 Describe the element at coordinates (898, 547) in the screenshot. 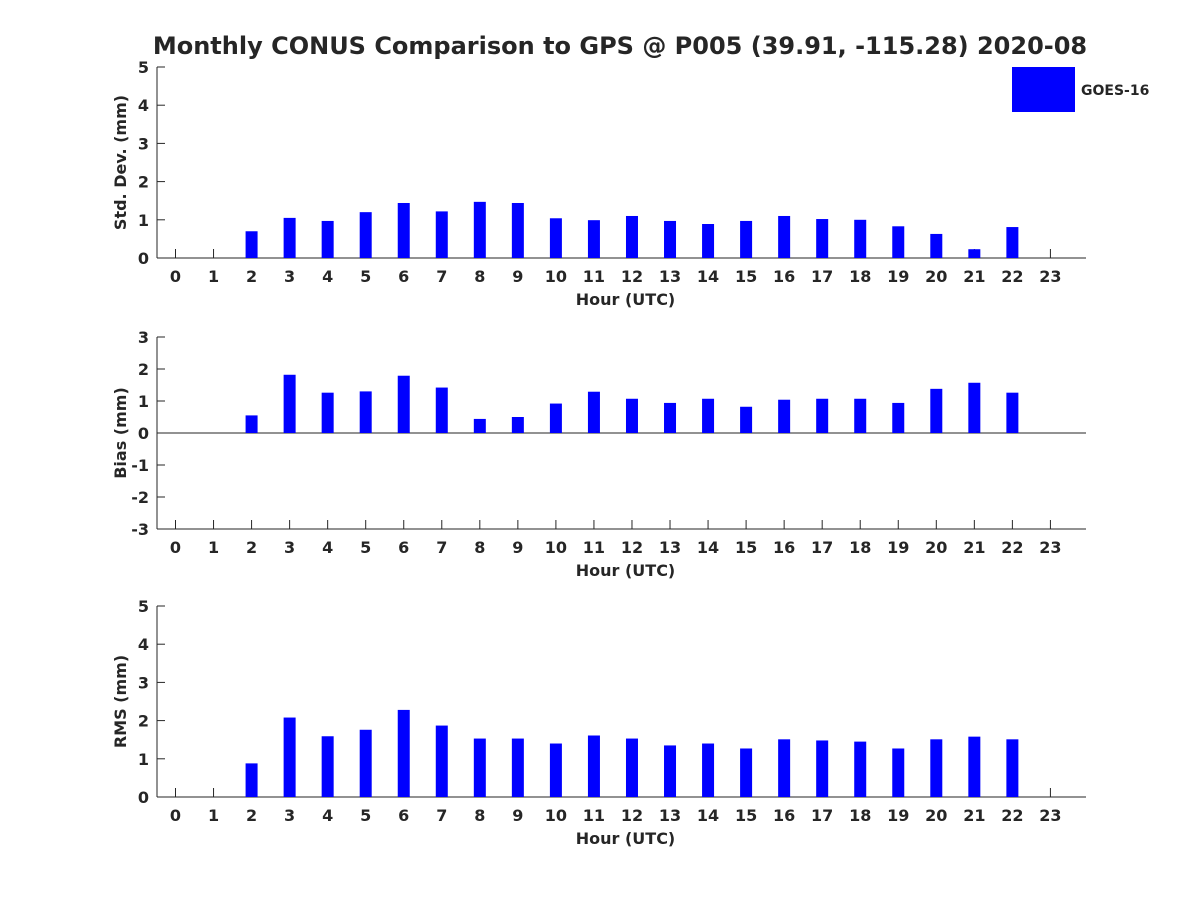

I see `x-tick-label: 19` at that location.